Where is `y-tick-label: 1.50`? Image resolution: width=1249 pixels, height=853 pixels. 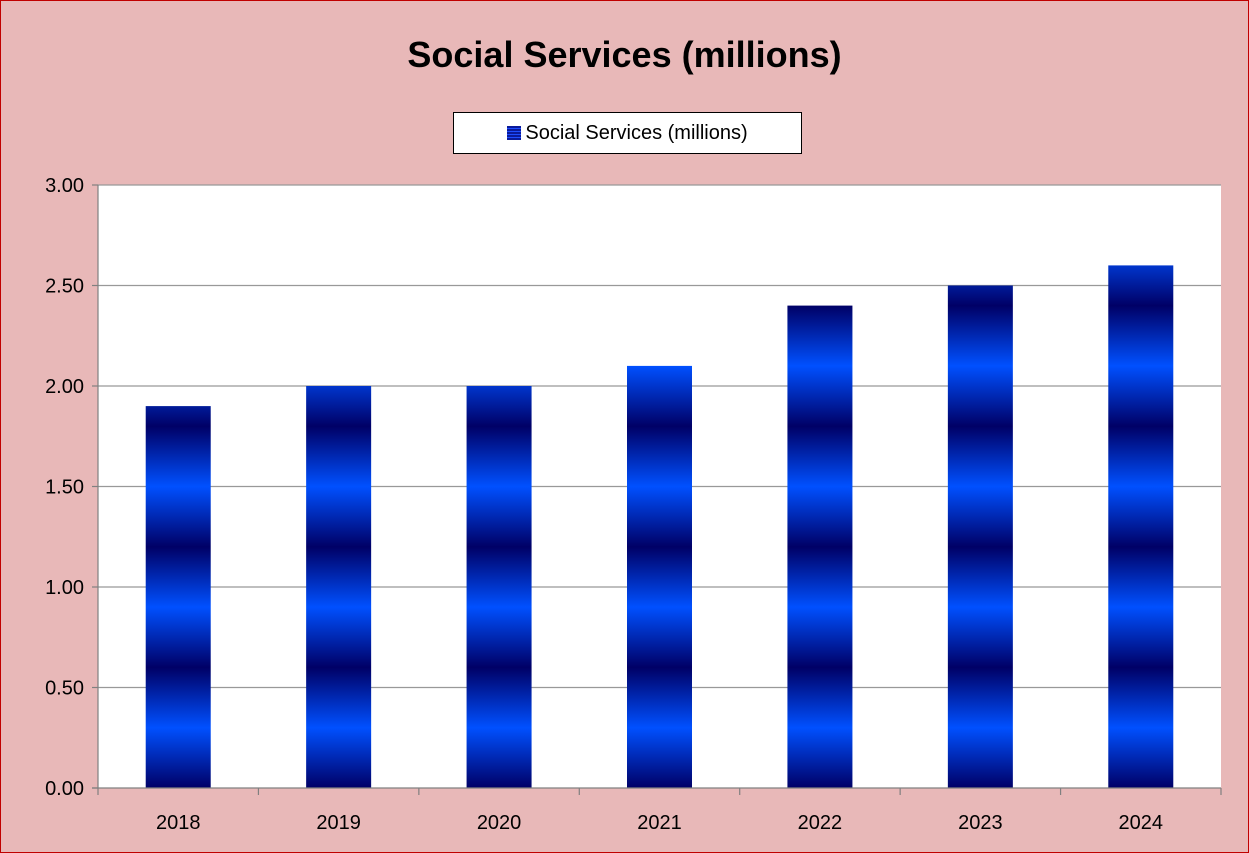
y-tick-label: 1.50 is located at coordinates (64, 488).